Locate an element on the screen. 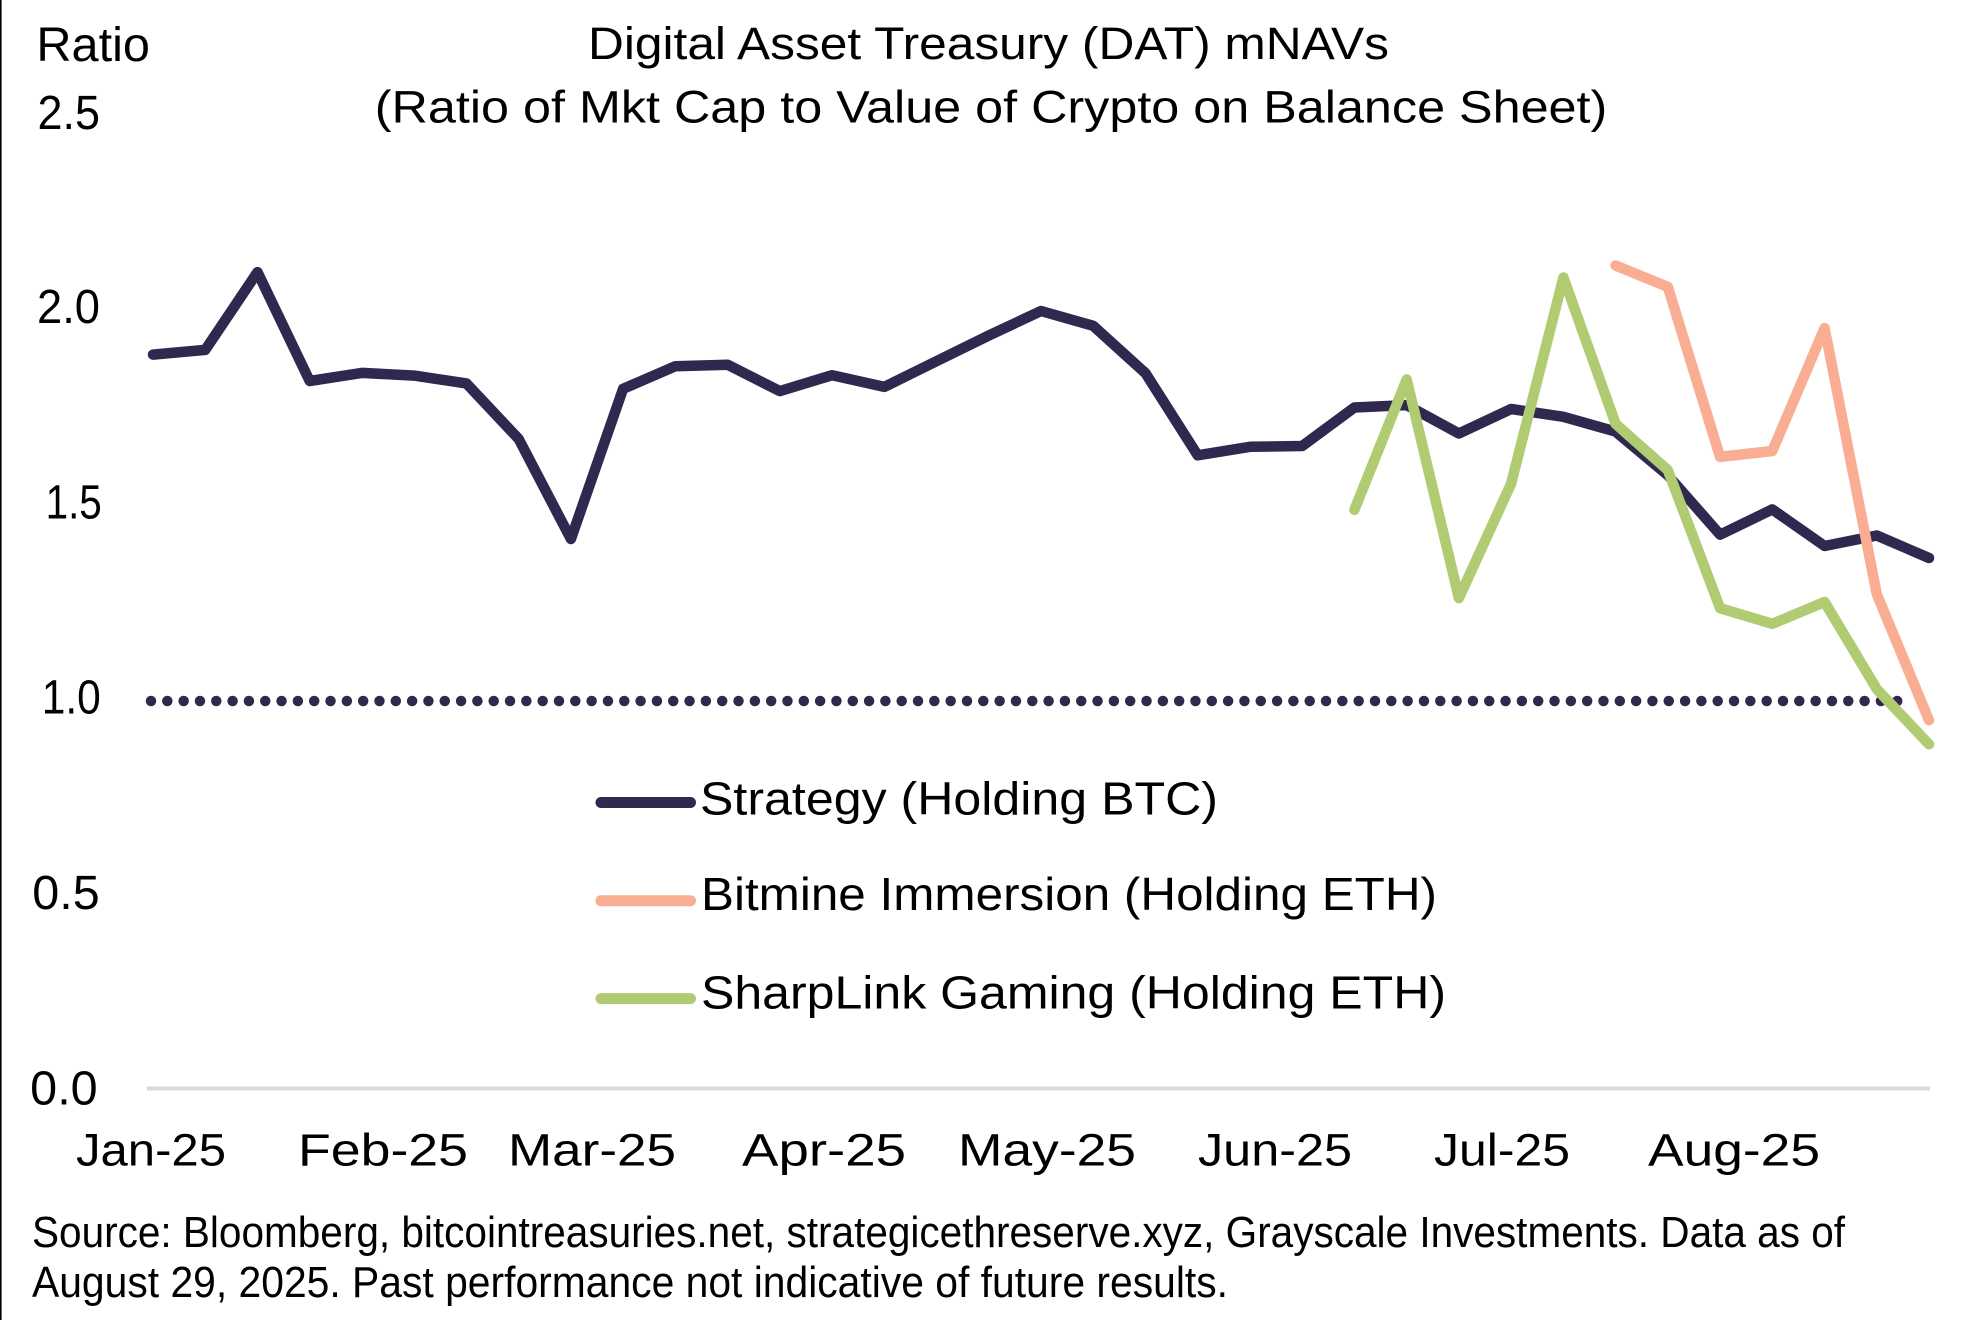 This screenshot has height=1320, width=1981. svg-text:Bitmine Immersion (Holding ETH: Bitmine Immersion (Holding ETH) is located at coordinates (1069, 894).